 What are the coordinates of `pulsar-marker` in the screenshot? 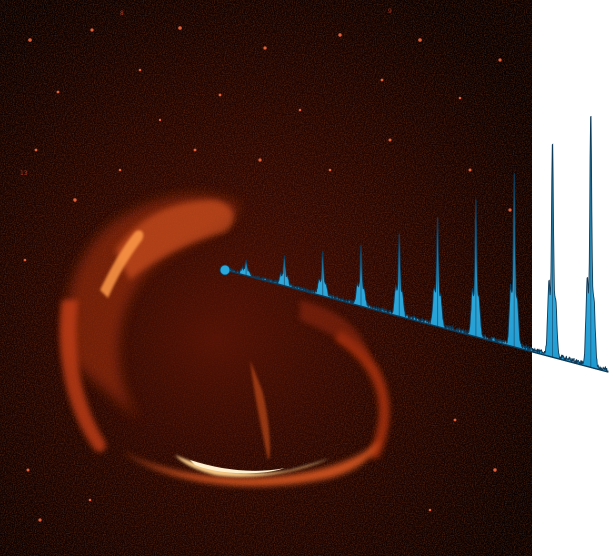 It's located at (225, 270).